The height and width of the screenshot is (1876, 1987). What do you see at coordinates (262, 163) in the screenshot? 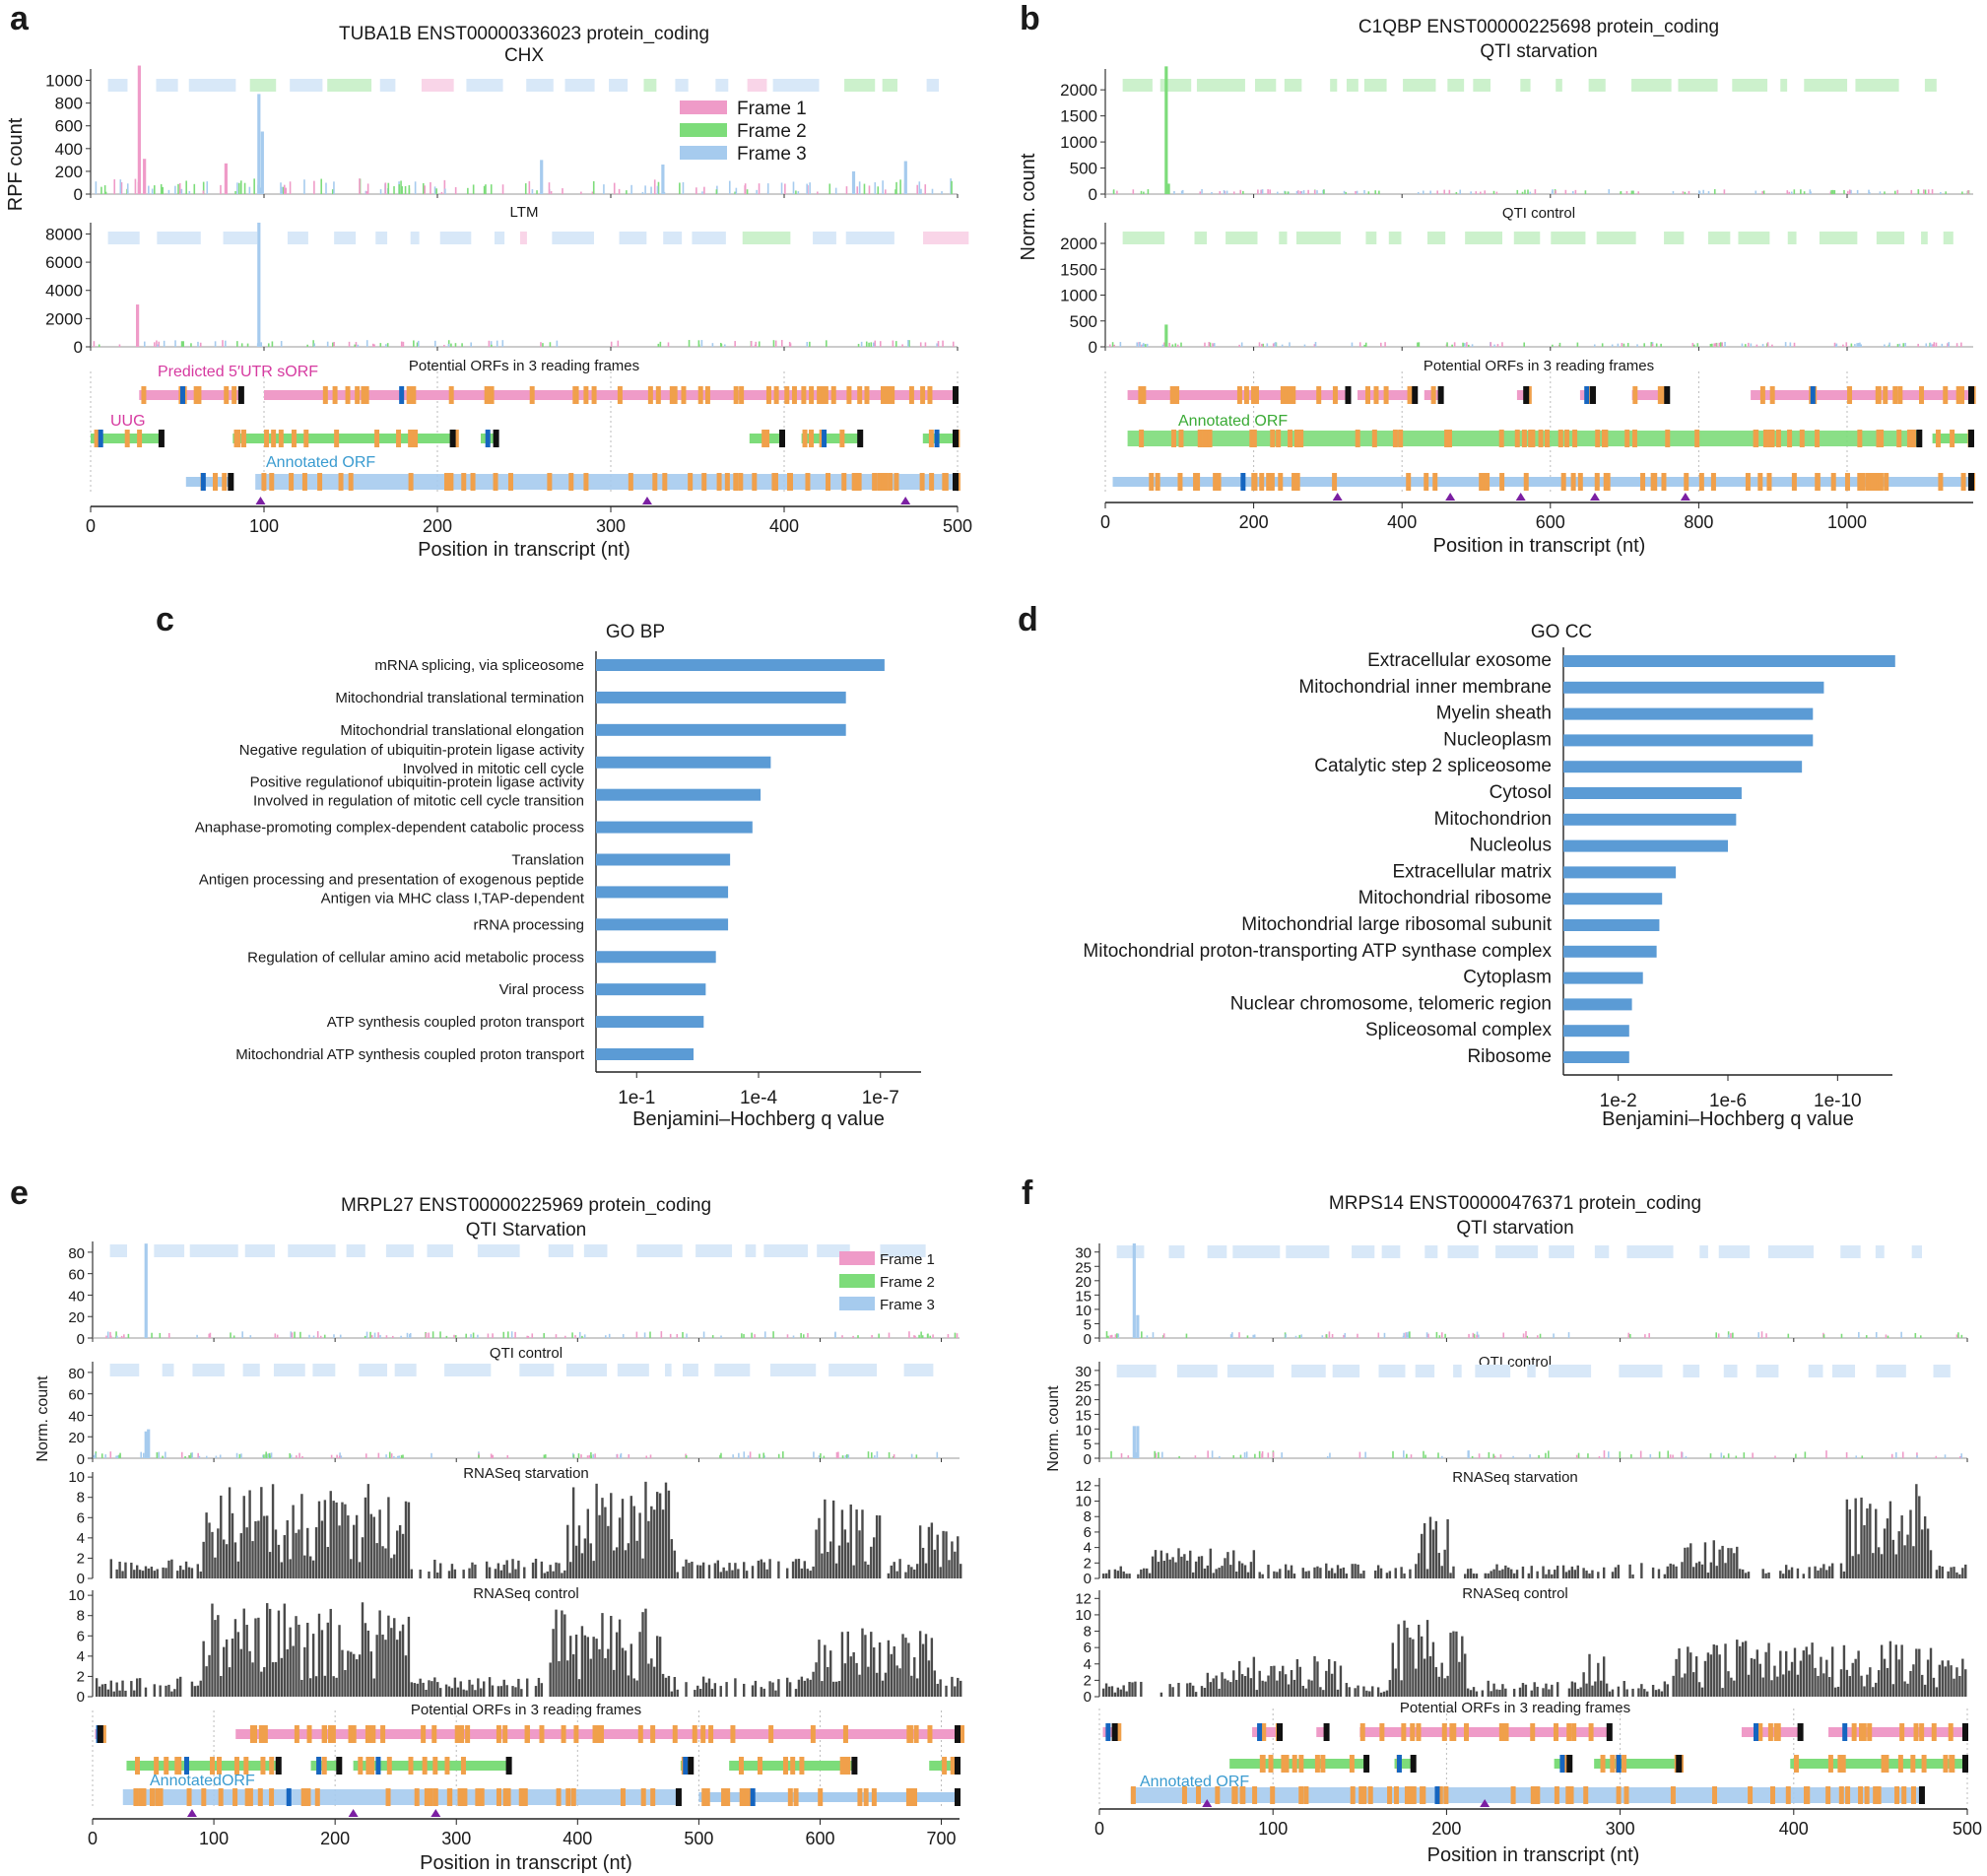
I see `peak-bar` at bounding box center [262, 163].